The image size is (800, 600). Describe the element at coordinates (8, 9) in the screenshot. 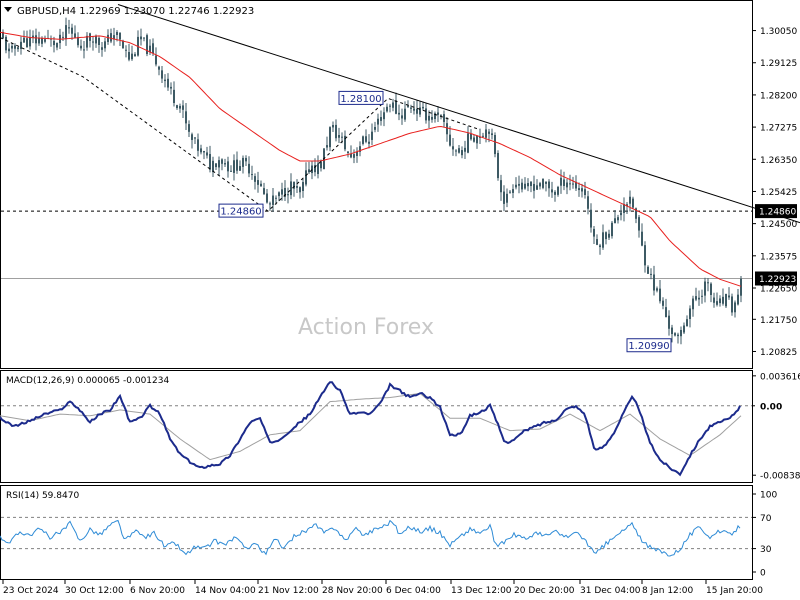

I see `collapse-triangle-icon` at that location.